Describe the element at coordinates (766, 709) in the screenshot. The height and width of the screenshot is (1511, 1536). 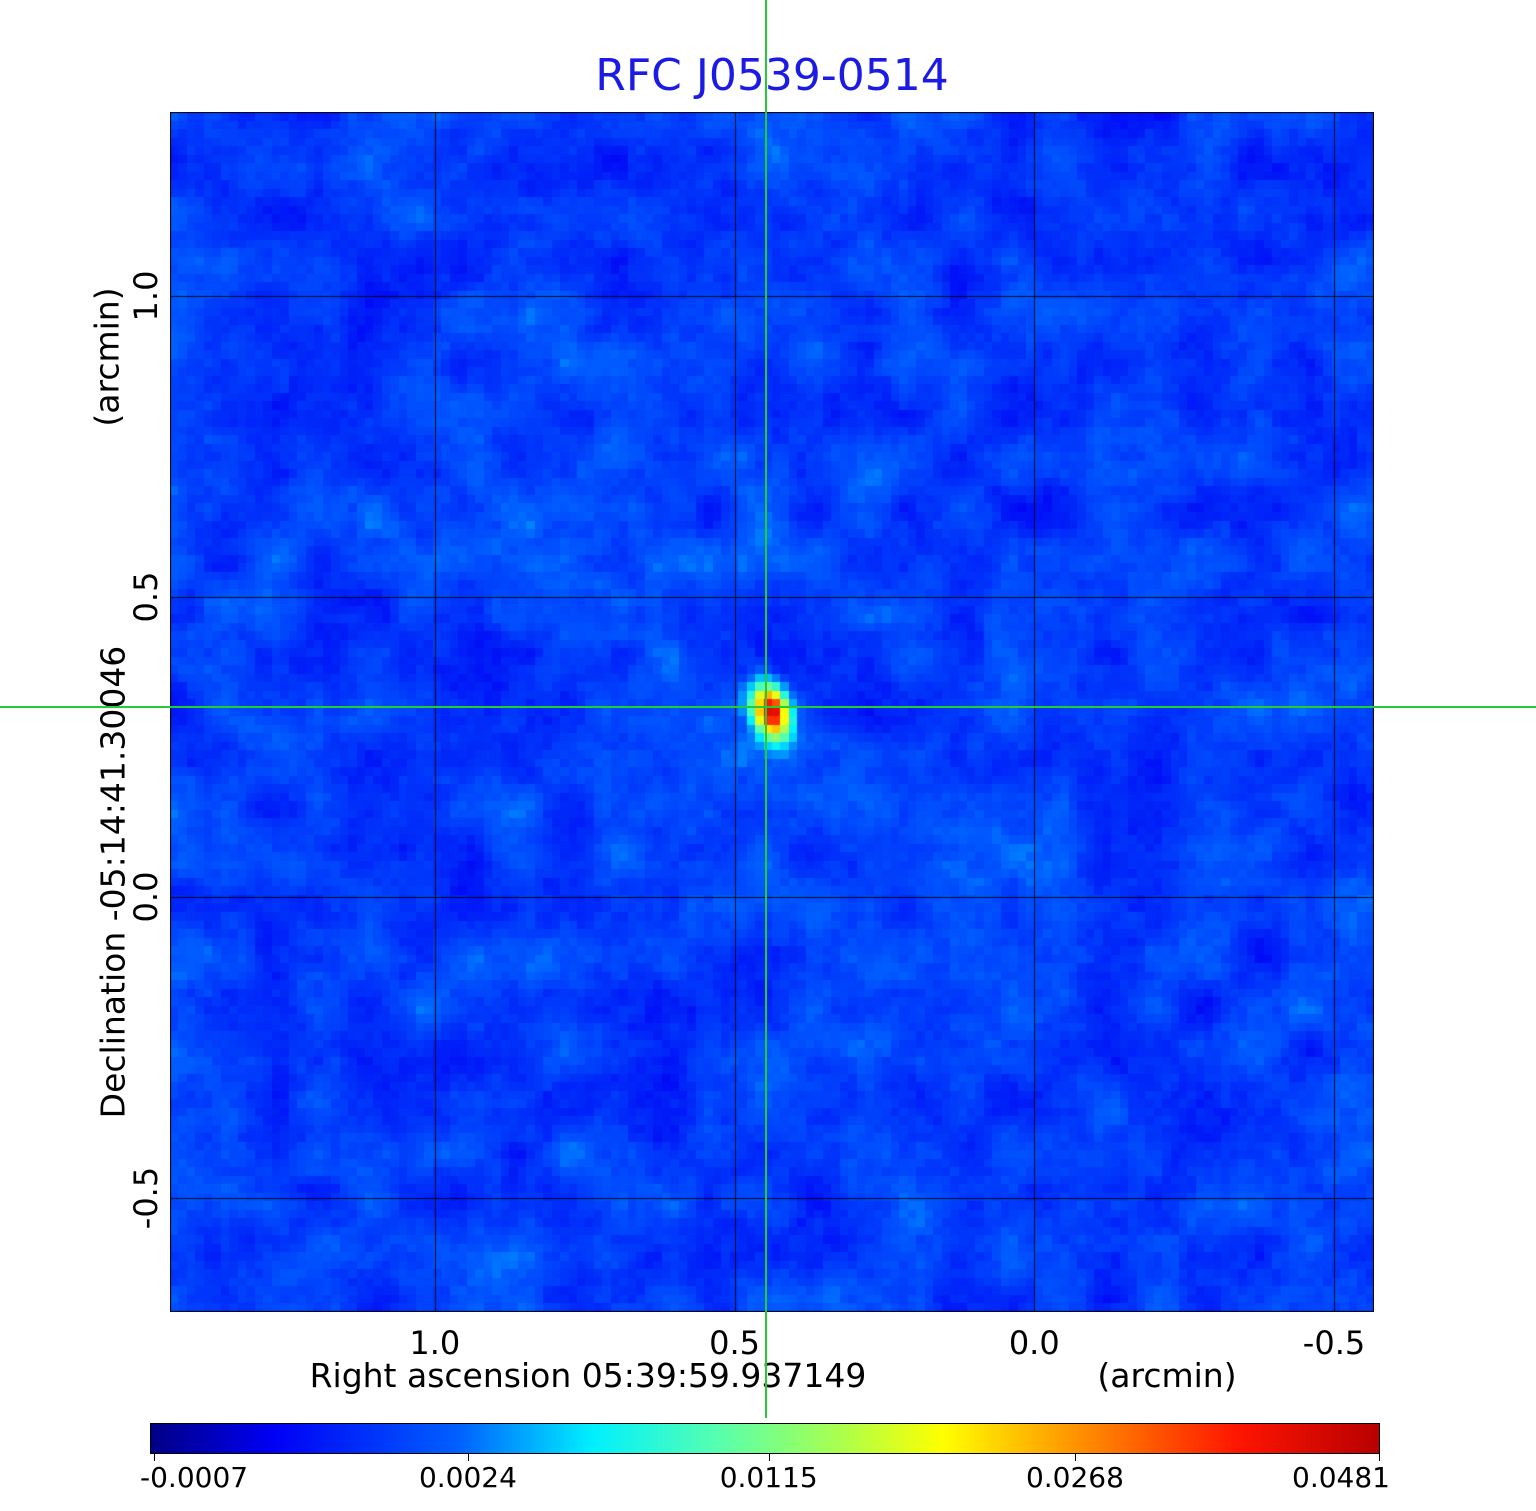
I see `crosshair-vertical-line` at that location.